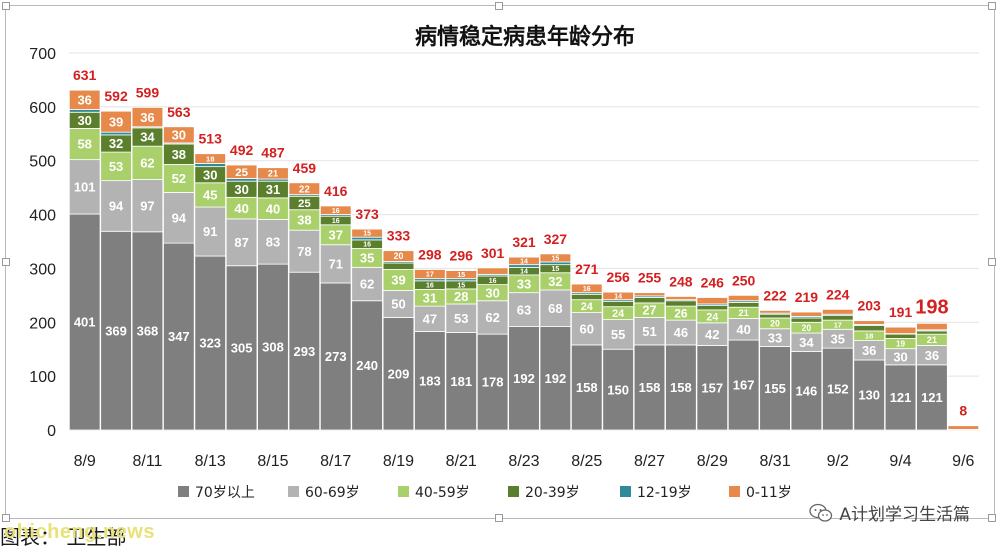  Describe the element at coordinates (116, 96) in the screenshot. I see `bar-total-label: 592` at that location.